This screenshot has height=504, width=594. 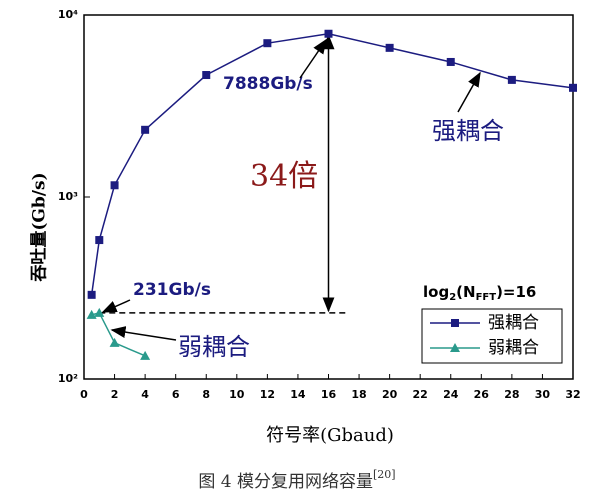 I want to click on log-sub: FFT, so click(x=486, y=297).